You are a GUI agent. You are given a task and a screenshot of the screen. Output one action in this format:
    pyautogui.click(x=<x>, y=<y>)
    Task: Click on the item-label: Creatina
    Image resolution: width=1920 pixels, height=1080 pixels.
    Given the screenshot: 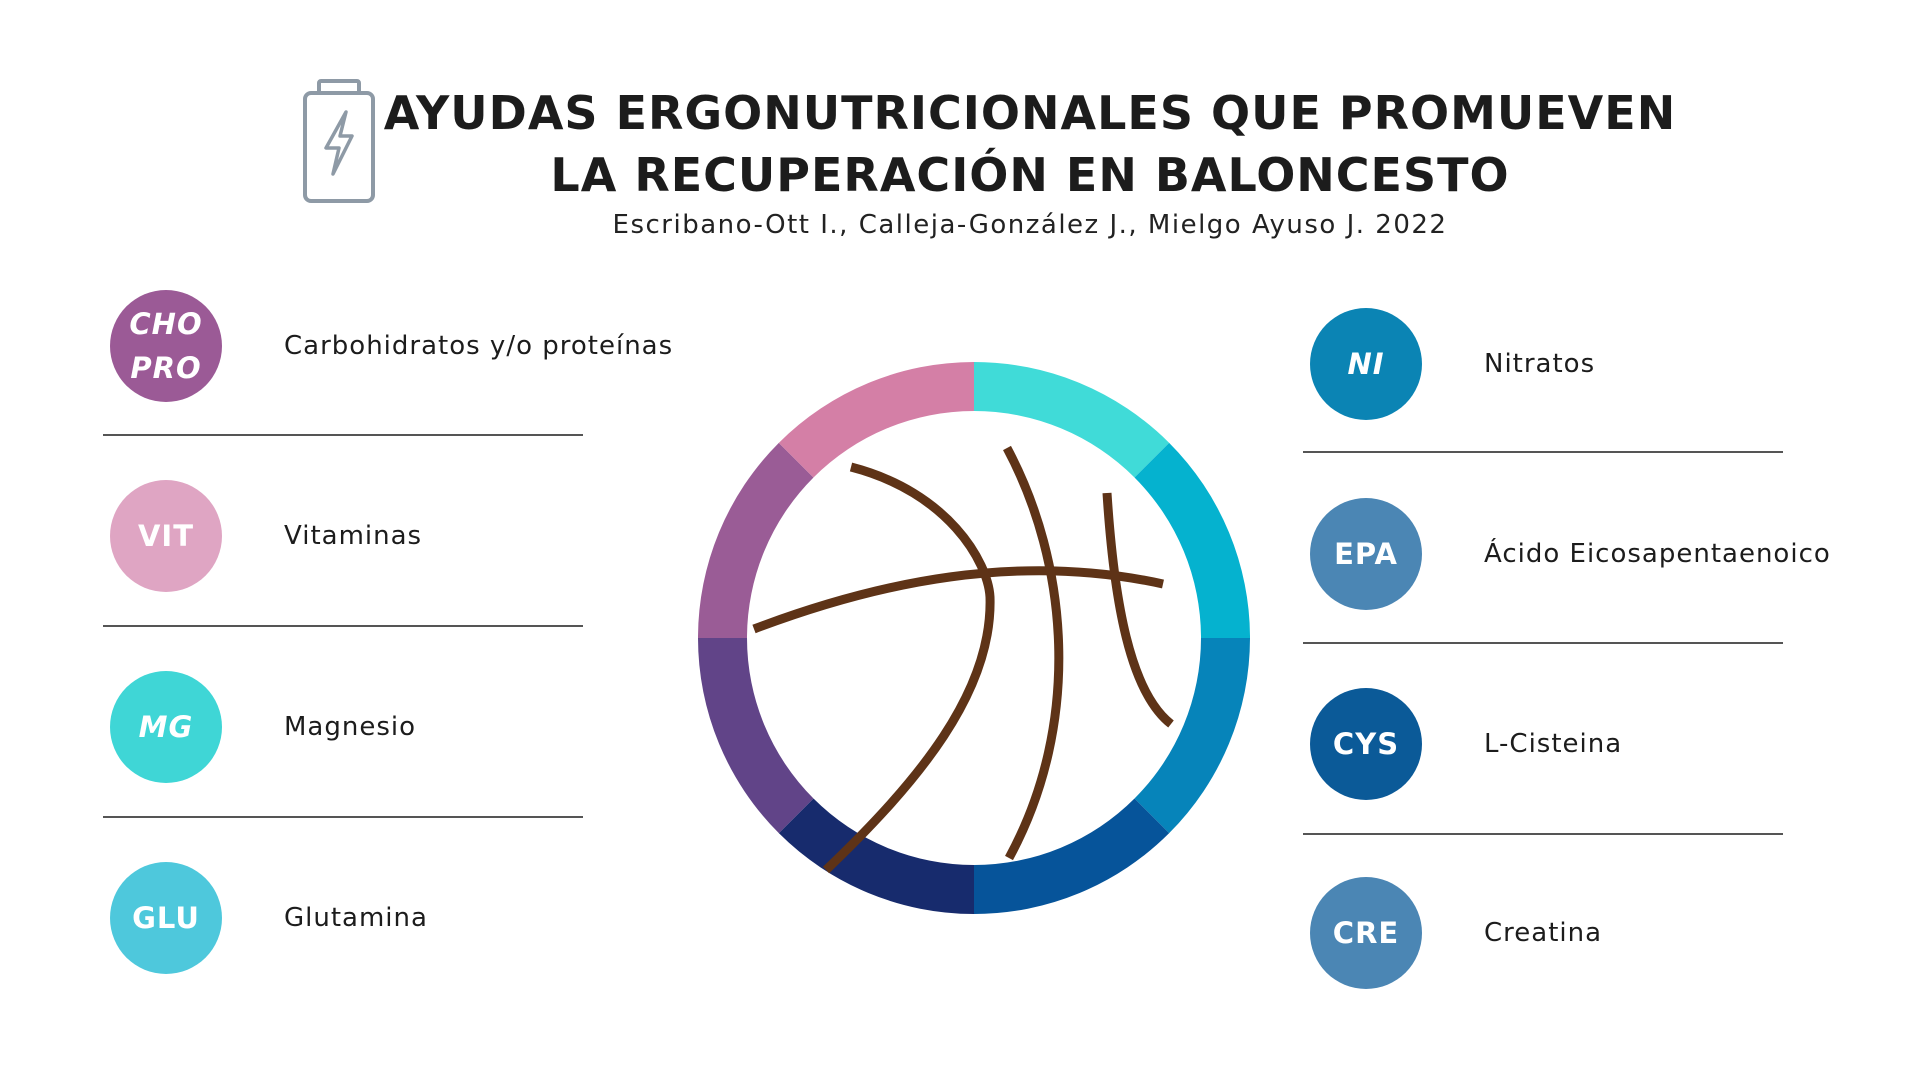 What is the action you would take?
    pyautogui.click(x=1543, y=933)
    